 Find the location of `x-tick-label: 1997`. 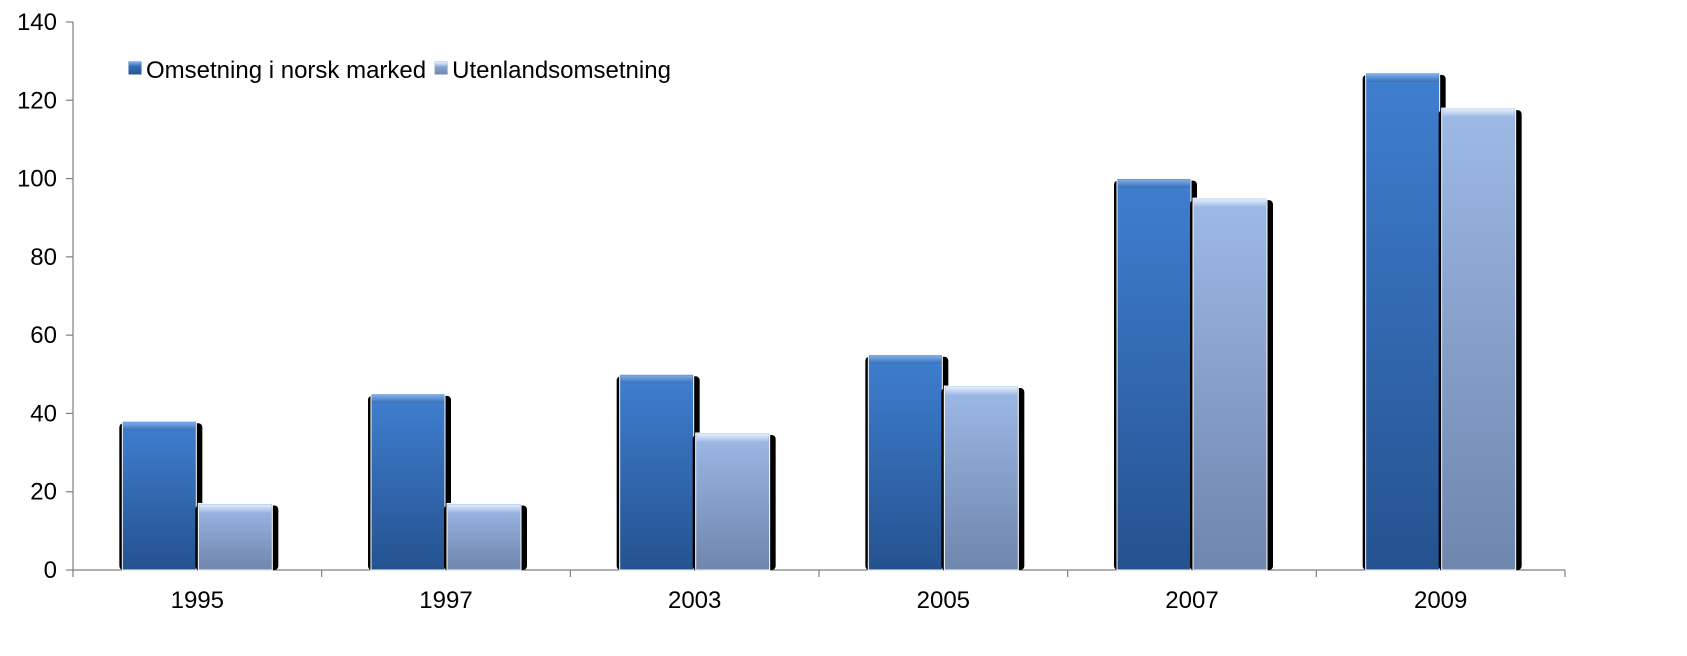

x-tick-label: 1997 is located at coordinates (445, 600).